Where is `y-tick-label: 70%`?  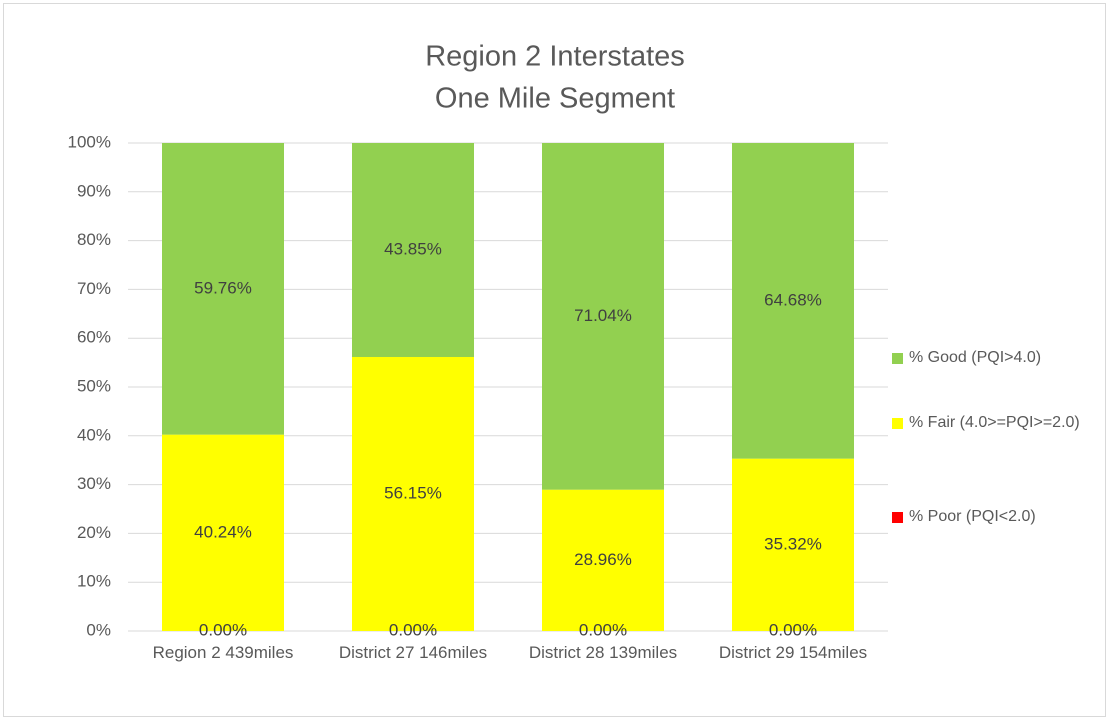
y-tick-label: 70% is located at coordinates (94, 288).